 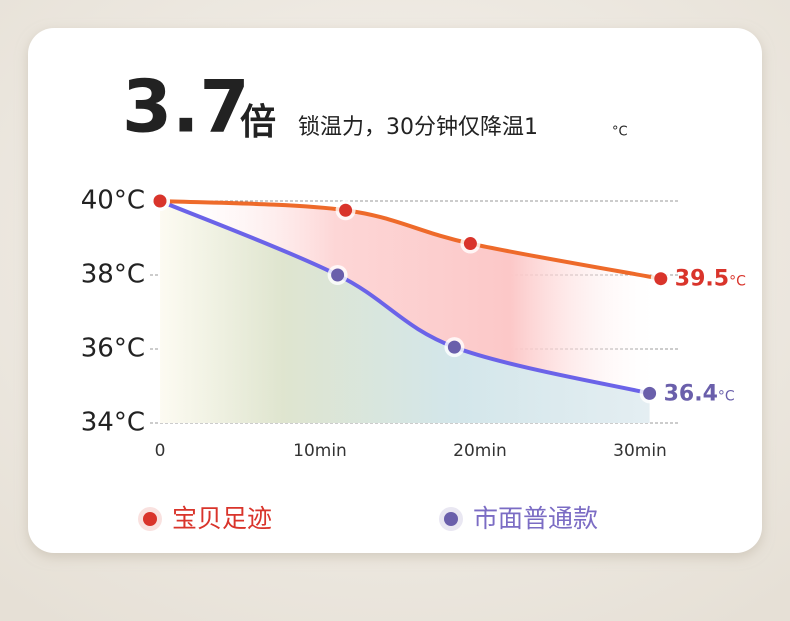 What do you see at coordinates (320, 451) in the screenshot?
I see `x-tick-label: 10min` at bounding box center [320, 451].